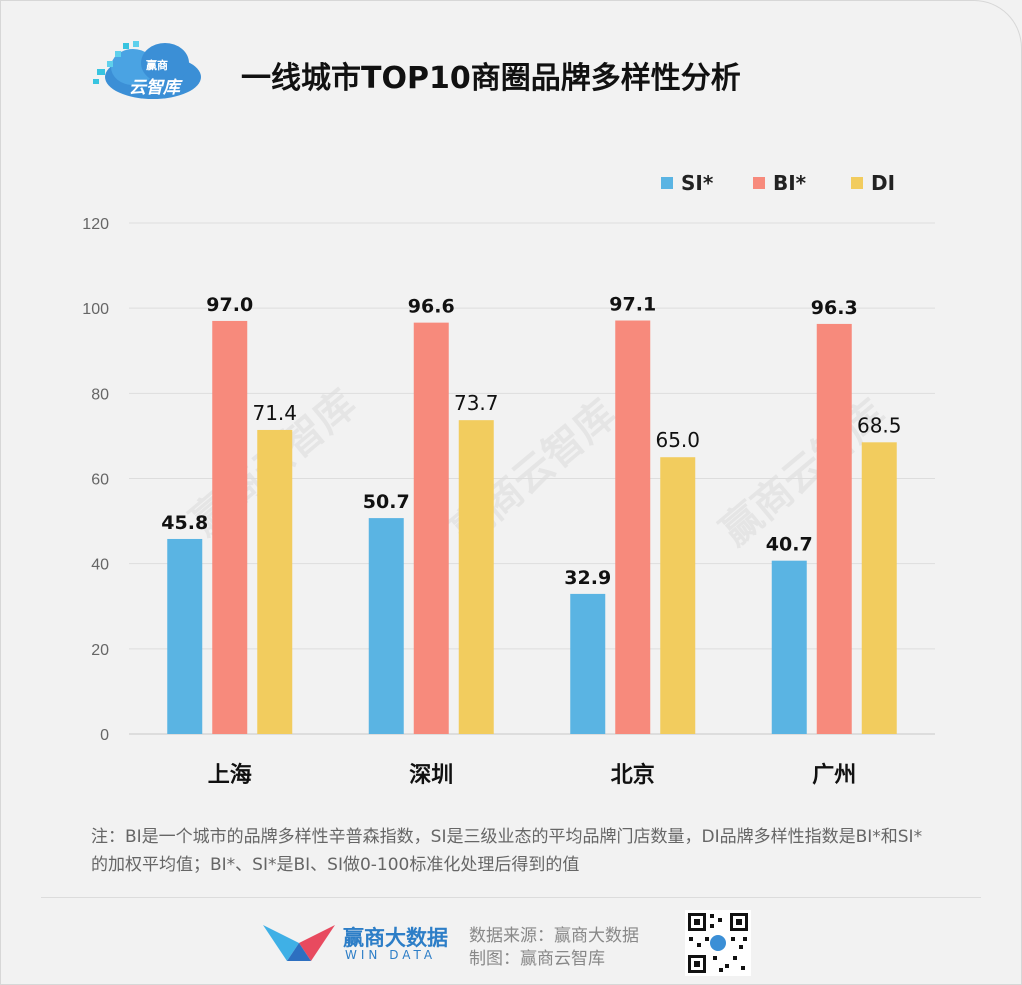 This screenshot has height=985, width=1022. Describe the element at coordinates (677, 440) in the screenshot. I see `data-label: 65.0` at that location.